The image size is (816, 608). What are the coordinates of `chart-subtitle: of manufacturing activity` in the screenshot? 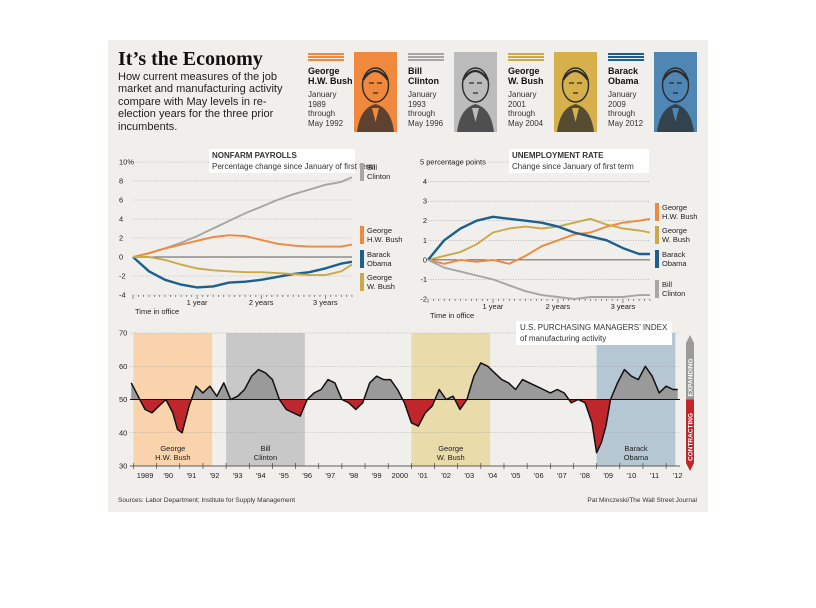 It's located at (563, 338).